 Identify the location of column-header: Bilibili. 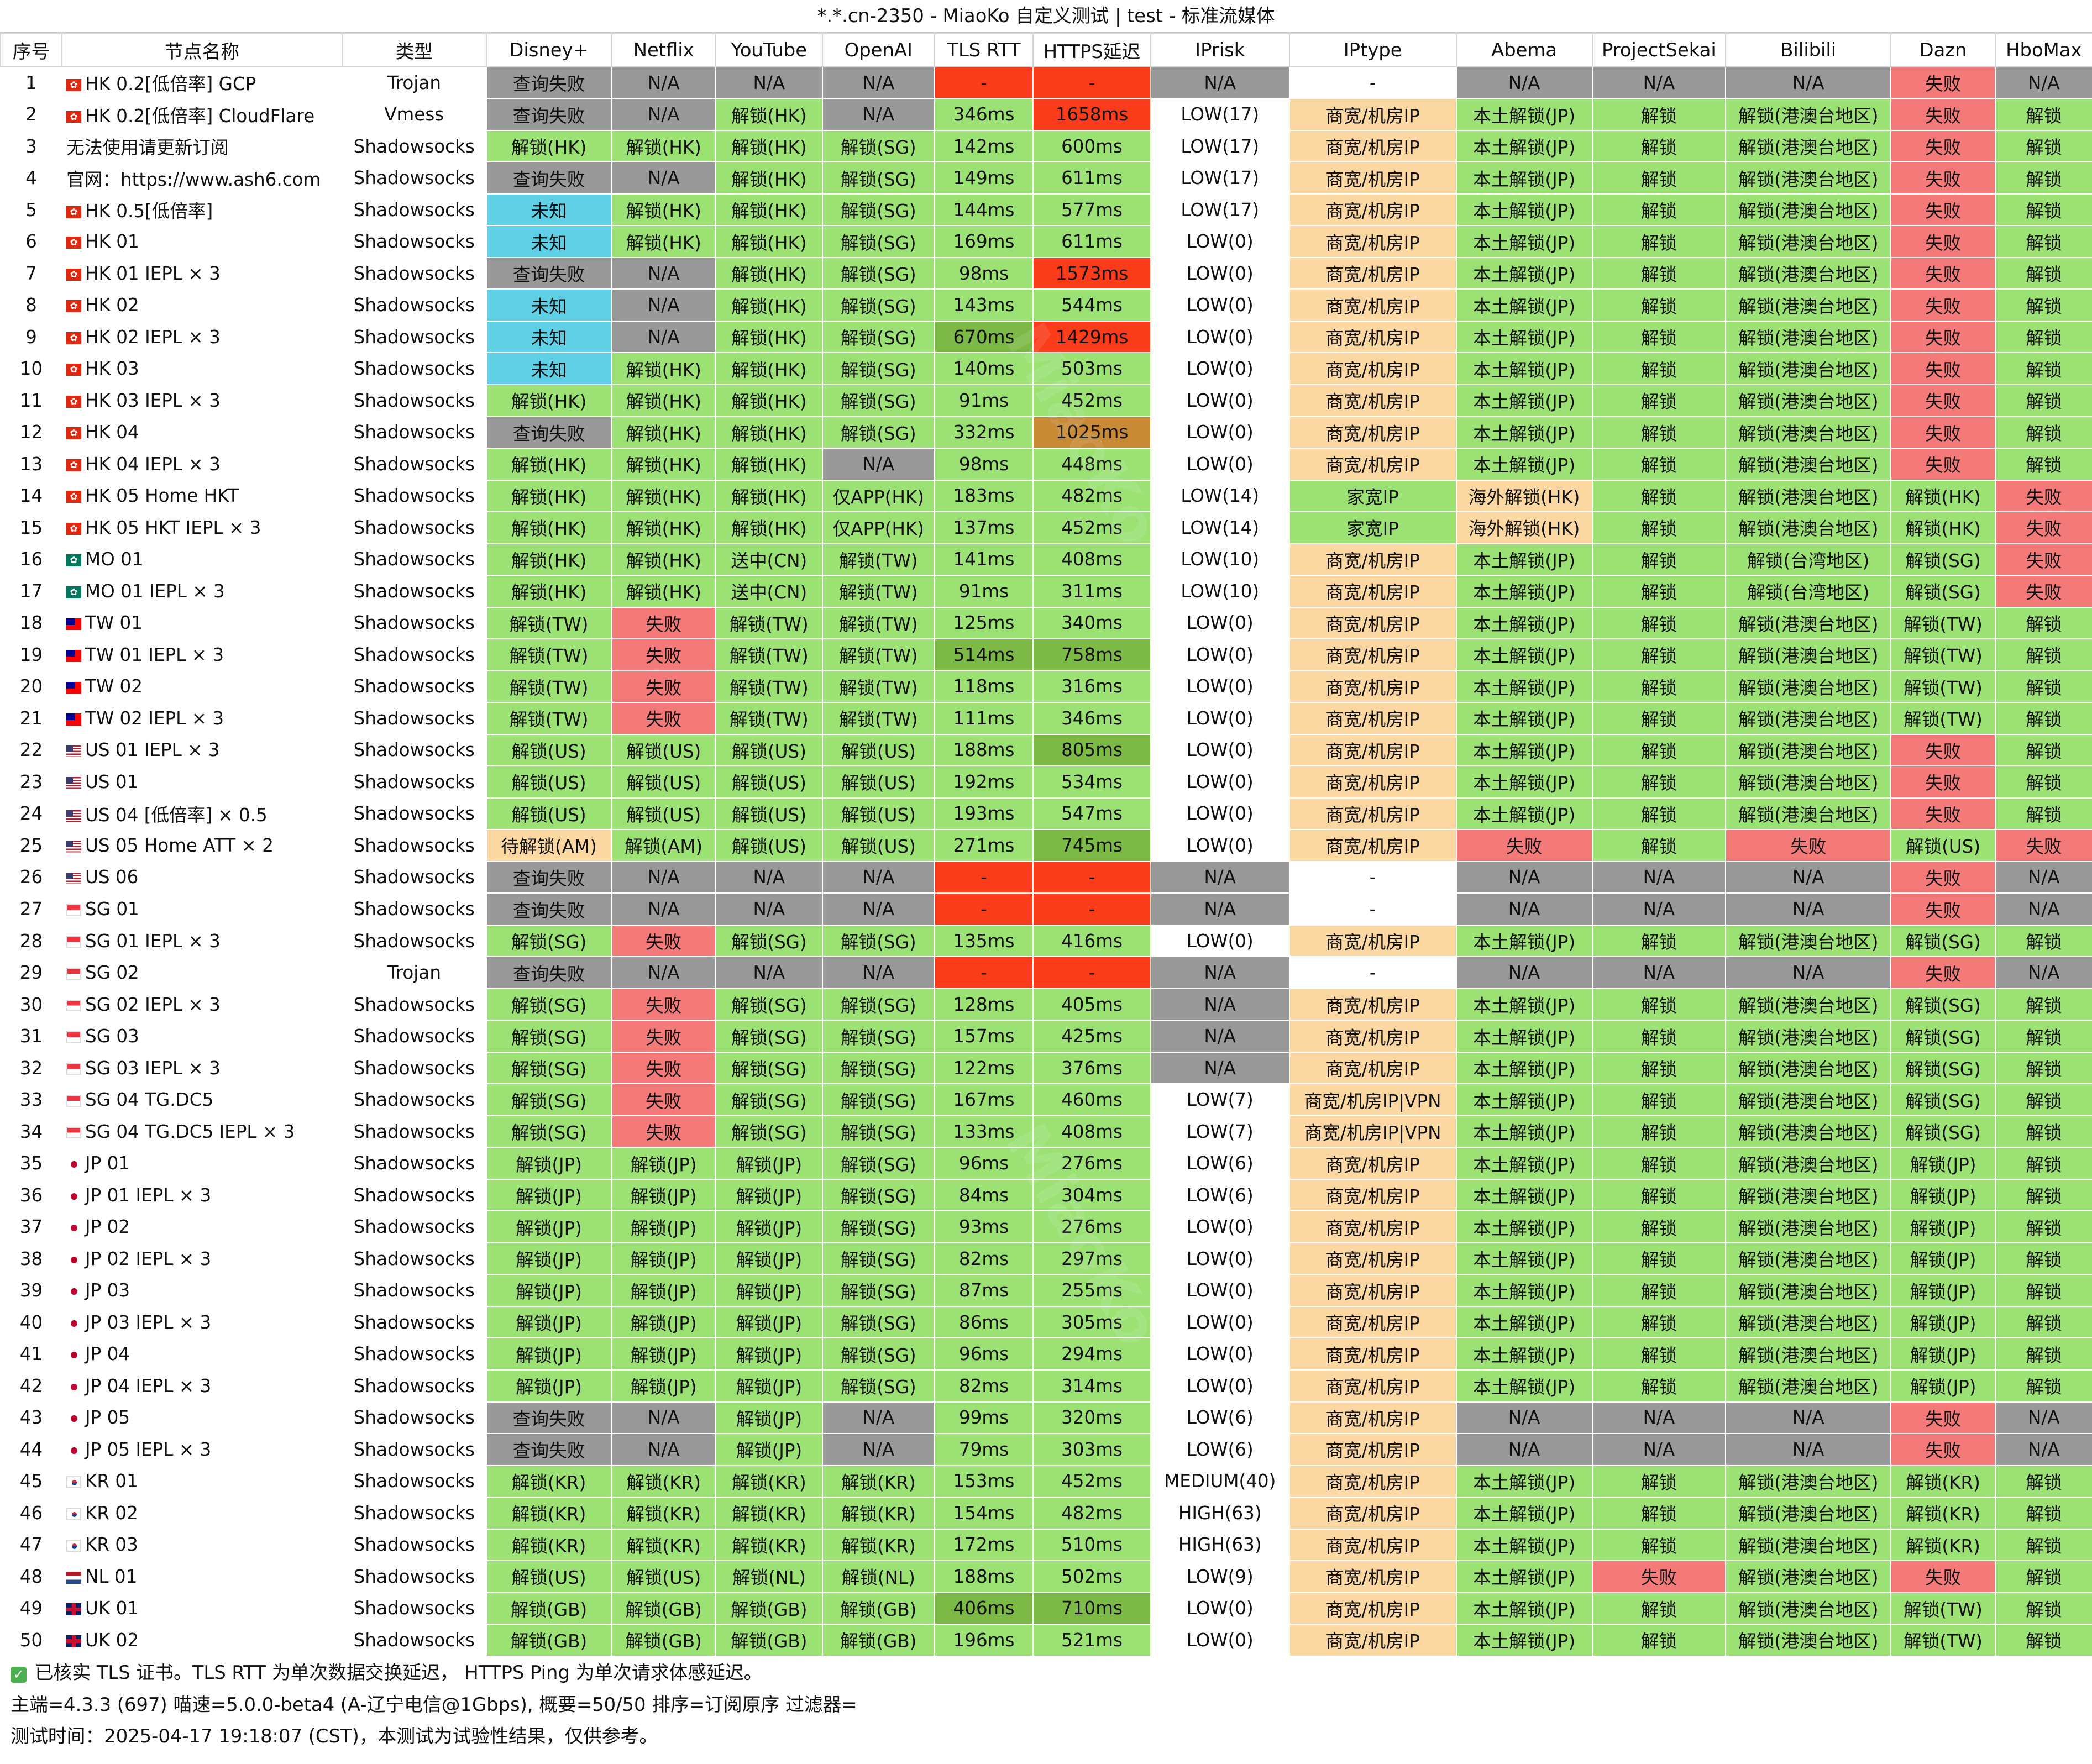
(1808, 50).